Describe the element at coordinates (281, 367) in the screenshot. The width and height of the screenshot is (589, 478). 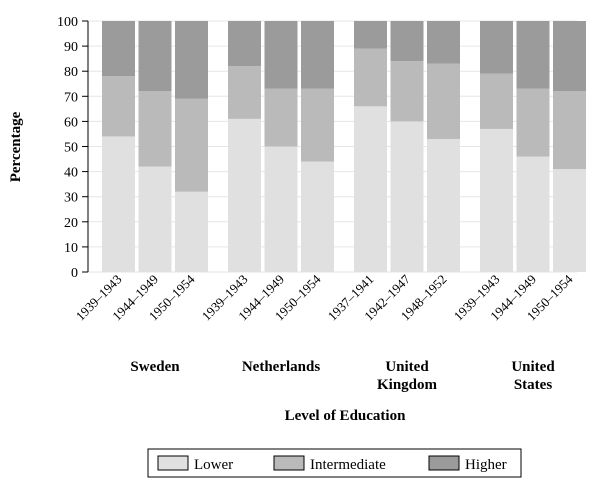
I see `group-label: Netherlands` at that location.